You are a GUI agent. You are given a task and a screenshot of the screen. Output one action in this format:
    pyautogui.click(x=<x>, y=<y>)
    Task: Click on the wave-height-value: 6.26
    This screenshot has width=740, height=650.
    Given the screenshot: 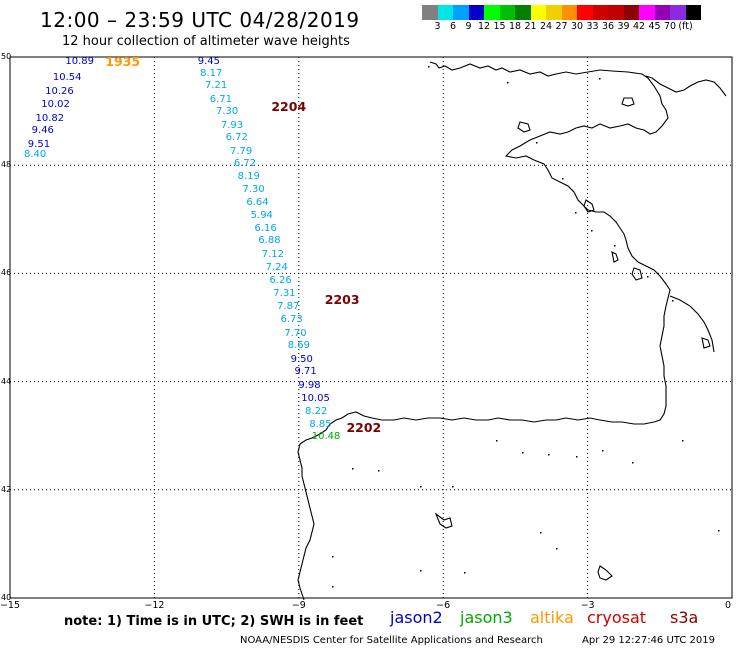 What is the action you would take?
    pyautogui.click(x=280, y=280)
    